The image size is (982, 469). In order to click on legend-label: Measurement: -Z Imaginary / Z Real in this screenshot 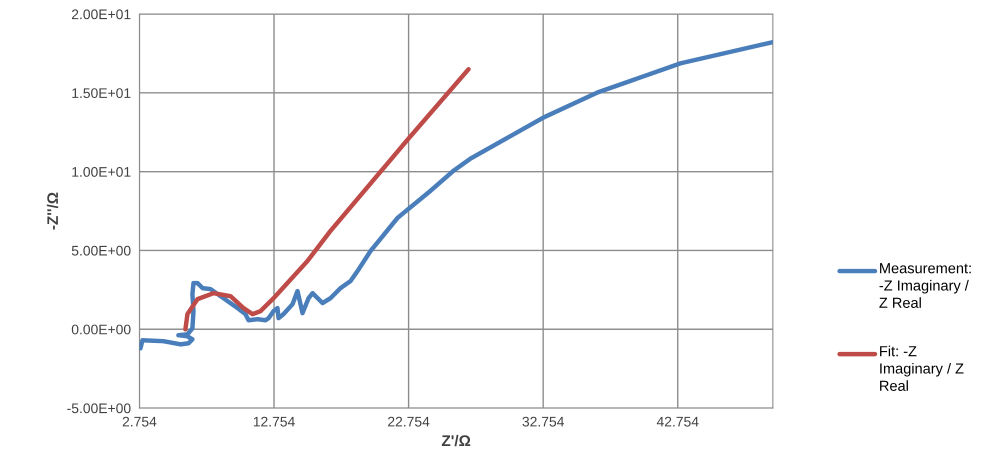, I will do `click(925, 285)`.